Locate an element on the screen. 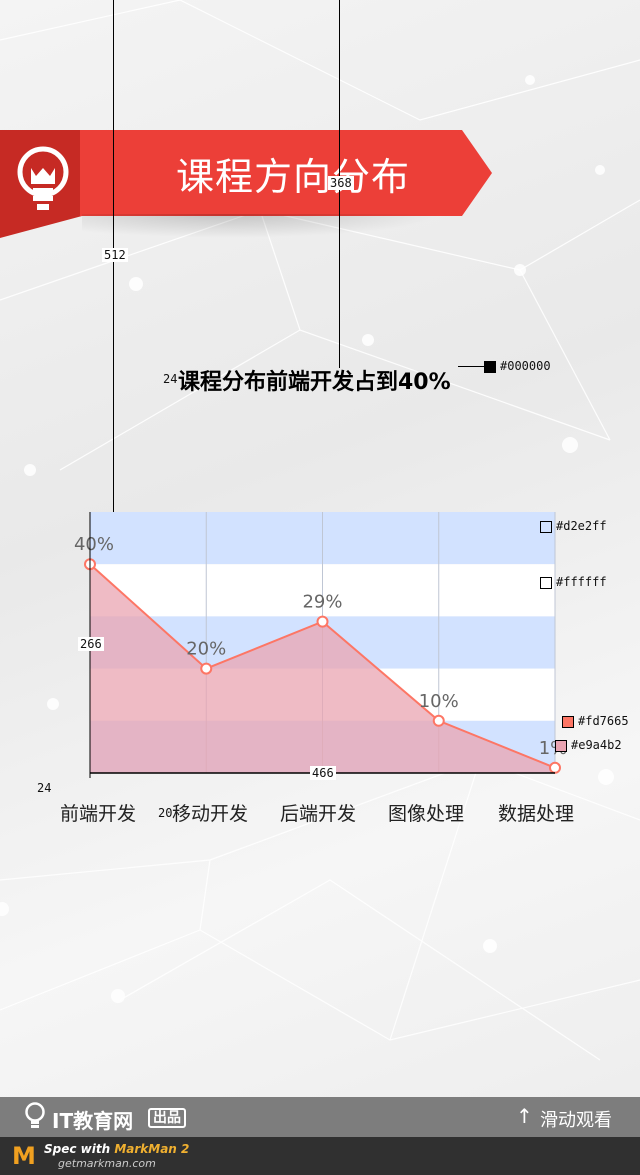  spec-color-band-blue: #d2e2ff is located at coordinates (573, 526).